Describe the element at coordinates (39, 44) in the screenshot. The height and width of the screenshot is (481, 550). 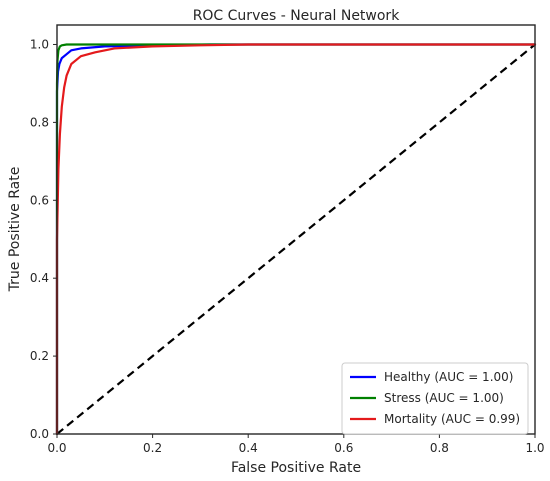
I see `y-tick-label: 1.0` at that location.